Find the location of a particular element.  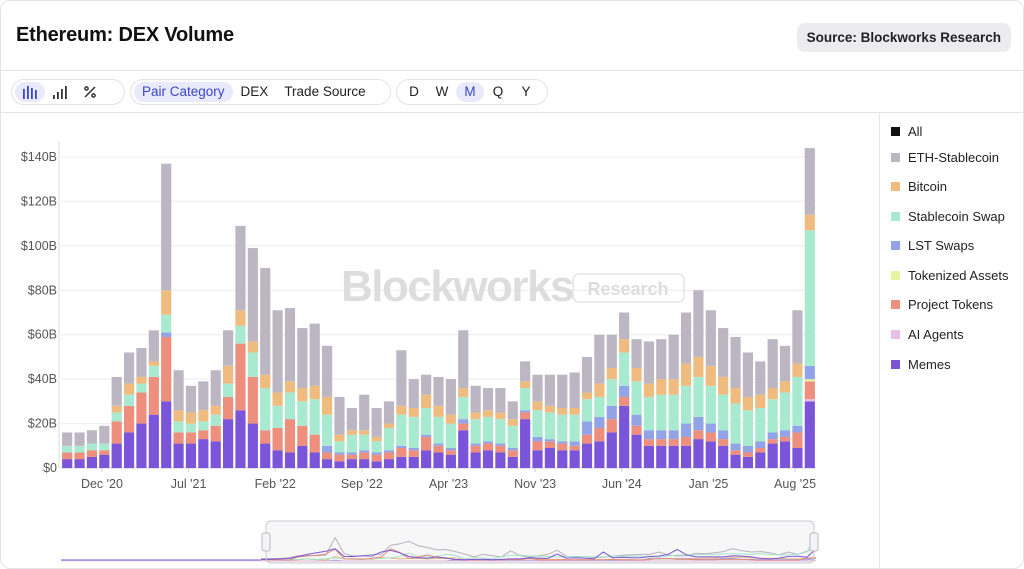

legend-item-tokenized-assets: Tokenized Assets is located at coordinates (949, 275).